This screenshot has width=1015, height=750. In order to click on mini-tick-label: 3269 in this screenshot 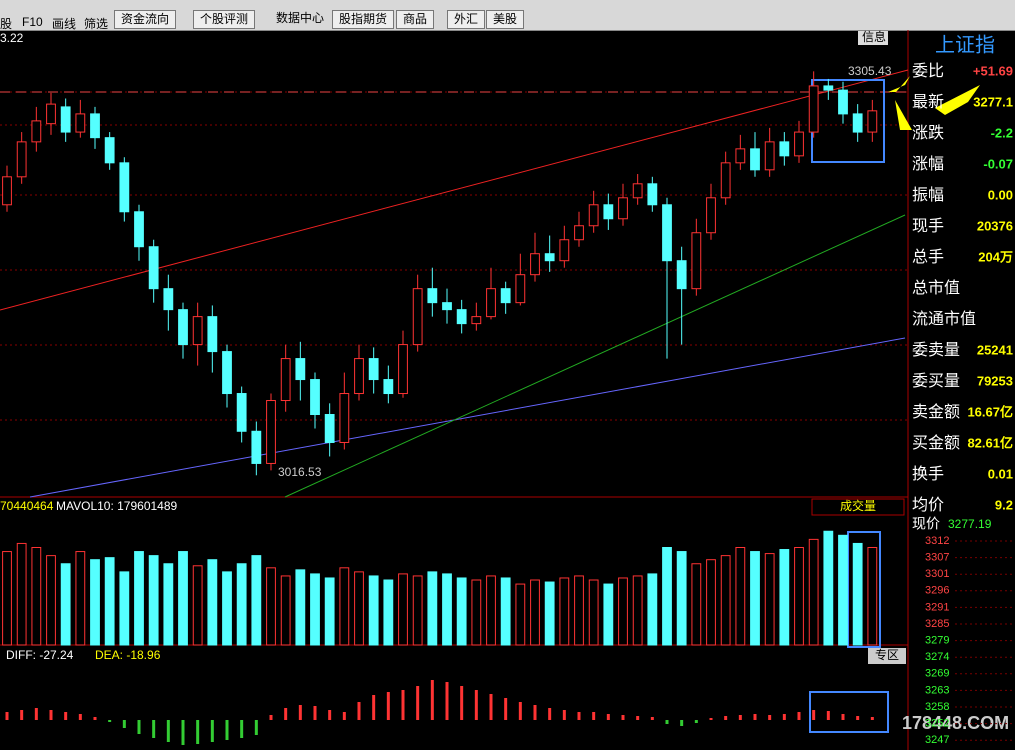, I will do `click(937, 674)`.